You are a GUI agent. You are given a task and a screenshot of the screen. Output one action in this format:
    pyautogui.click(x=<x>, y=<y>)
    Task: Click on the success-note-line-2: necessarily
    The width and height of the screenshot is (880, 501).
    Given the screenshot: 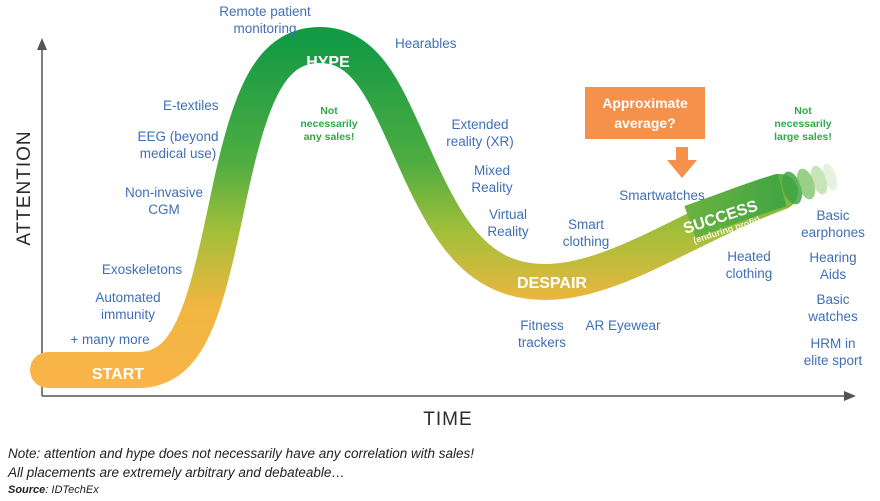 What is the action you would take?
    pyautogui.click(x=802, y=124)
    